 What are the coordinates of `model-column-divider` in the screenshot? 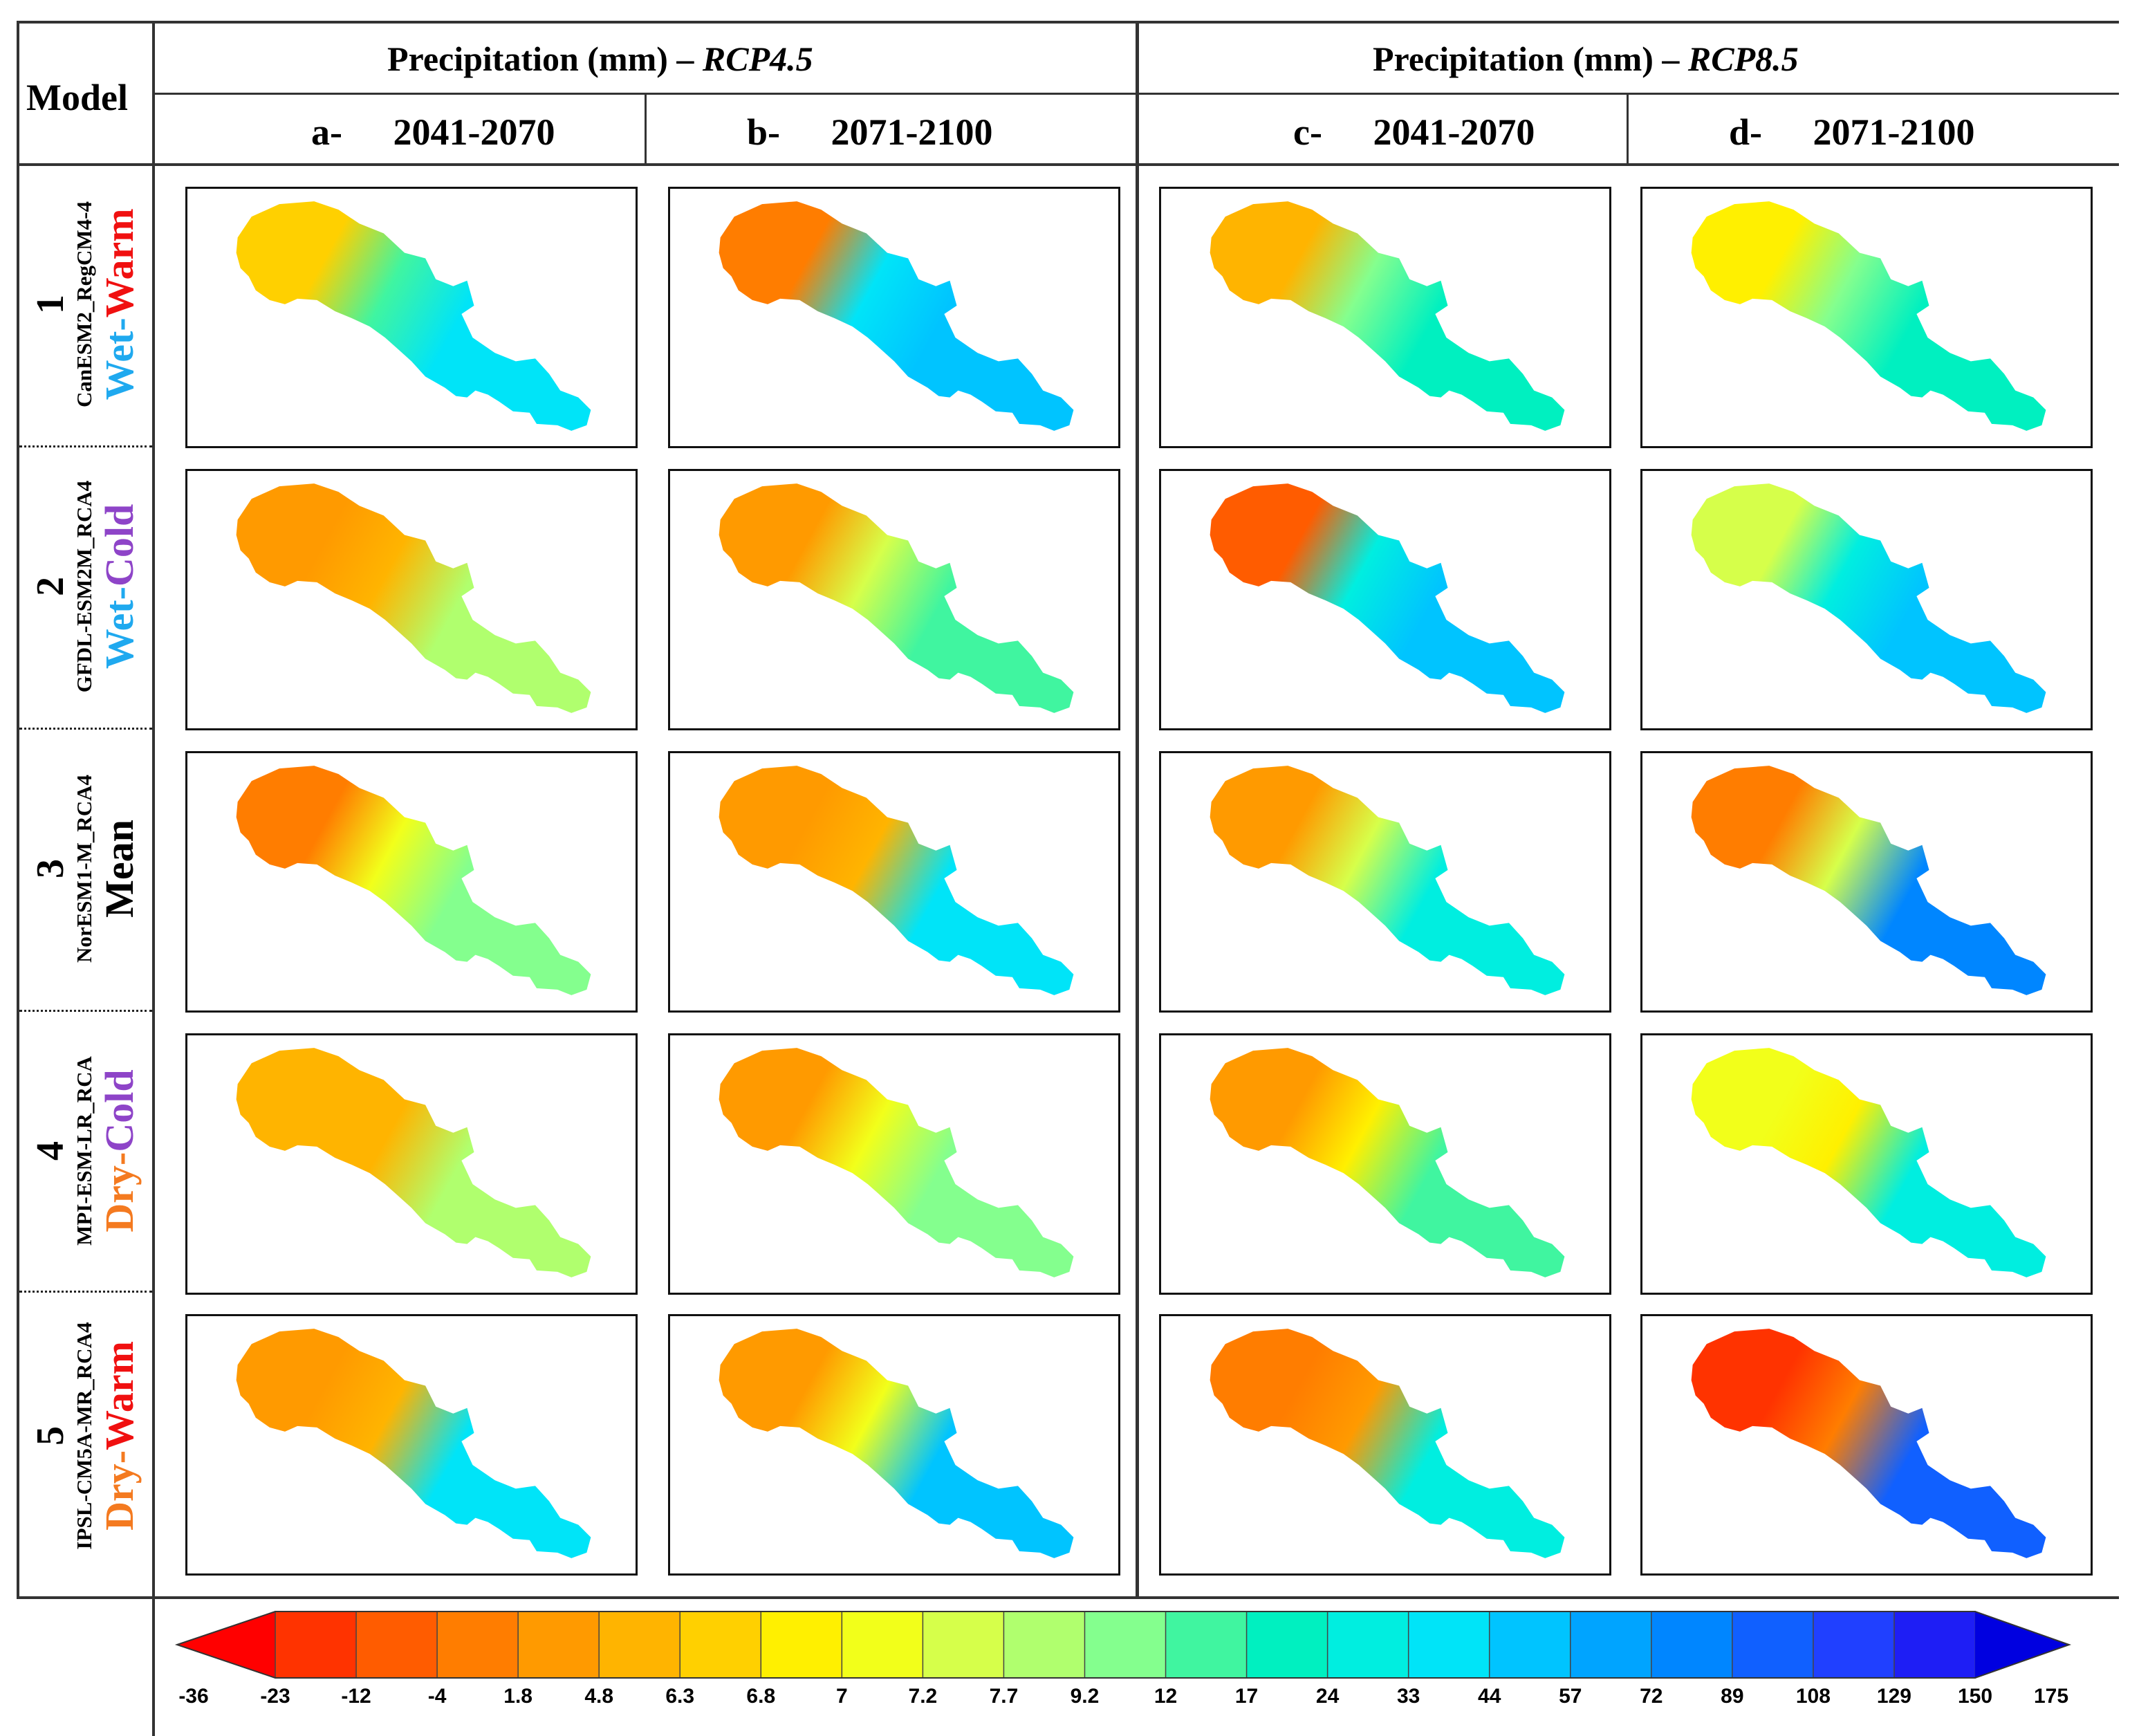 It's located at (153, 878).